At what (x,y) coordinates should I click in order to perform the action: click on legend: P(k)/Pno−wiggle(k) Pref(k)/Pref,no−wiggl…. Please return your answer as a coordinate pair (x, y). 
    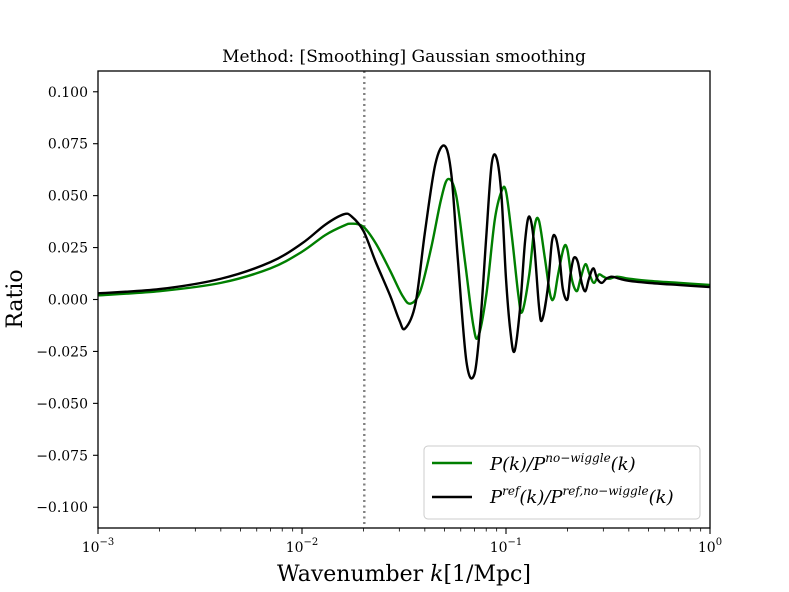
    Looking at the image, I should click on (562, 482).